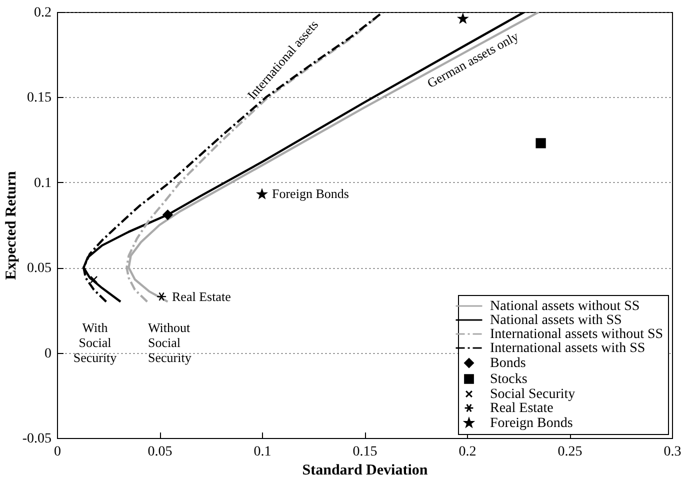 This screenshot has height=477, width=686. I want to click on x-tick-label: 0, so click(57, 452).